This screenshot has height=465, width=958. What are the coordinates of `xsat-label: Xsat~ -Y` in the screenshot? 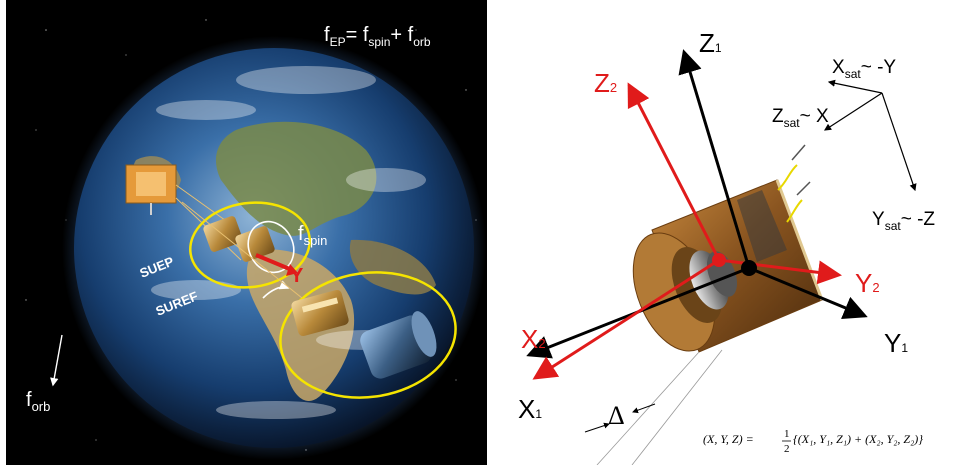 It's located at (864, 69).